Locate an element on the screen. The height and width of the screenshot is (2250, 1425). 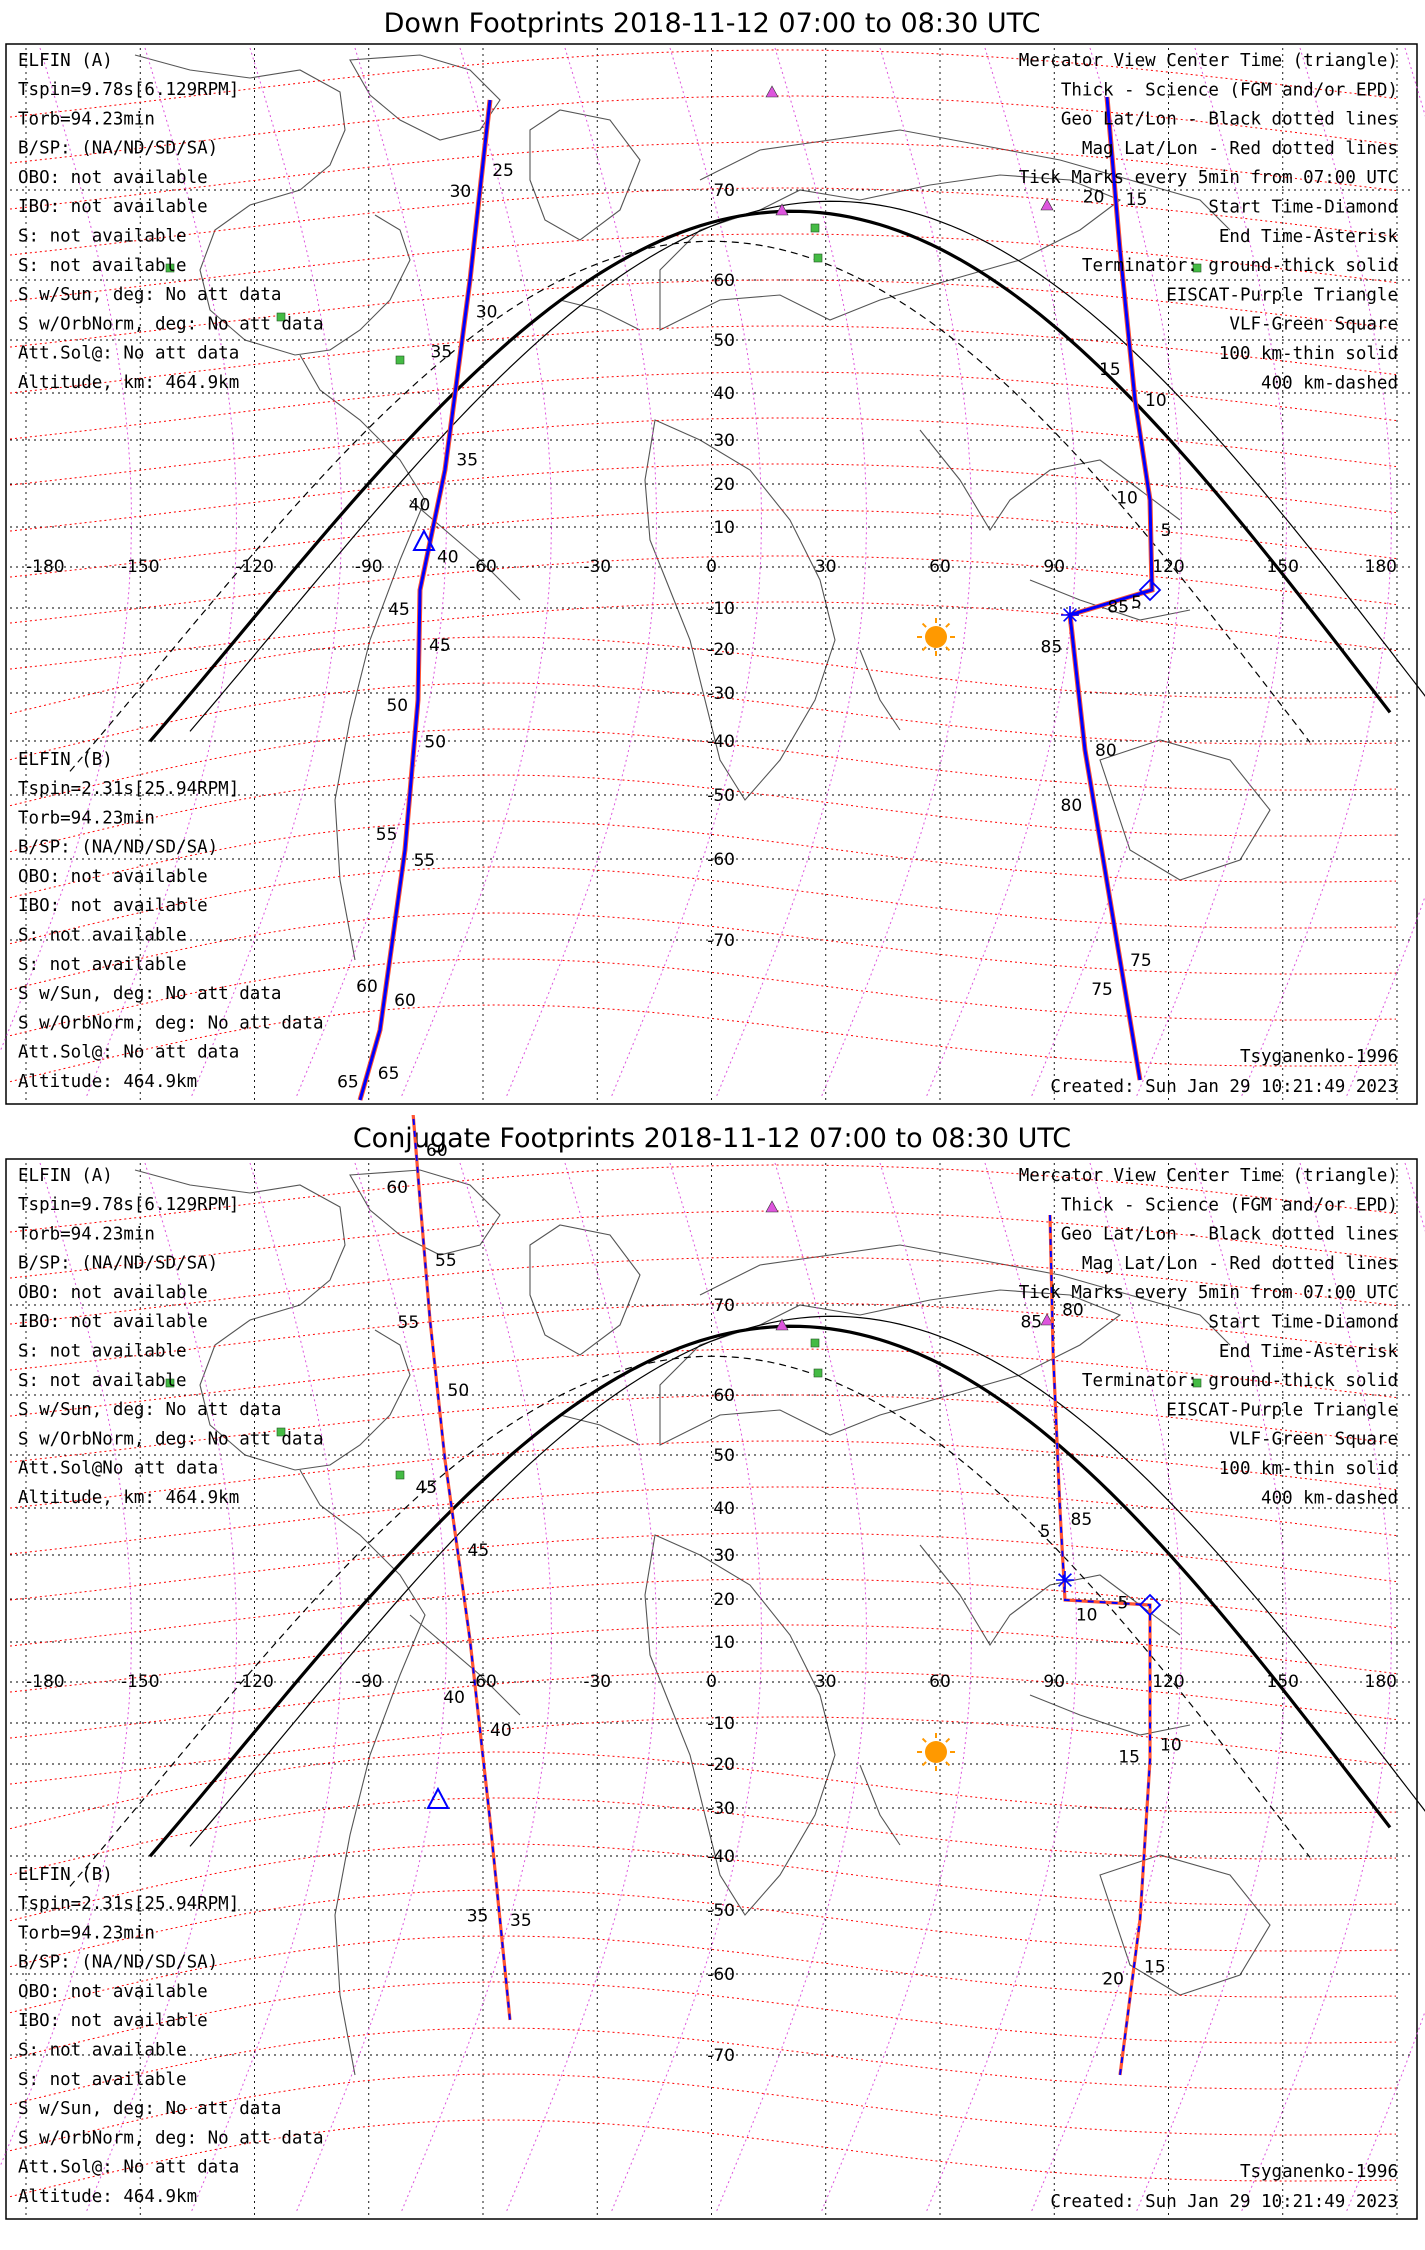
elfin-a-tick-label: 55 is located at coordinates (425, 861).